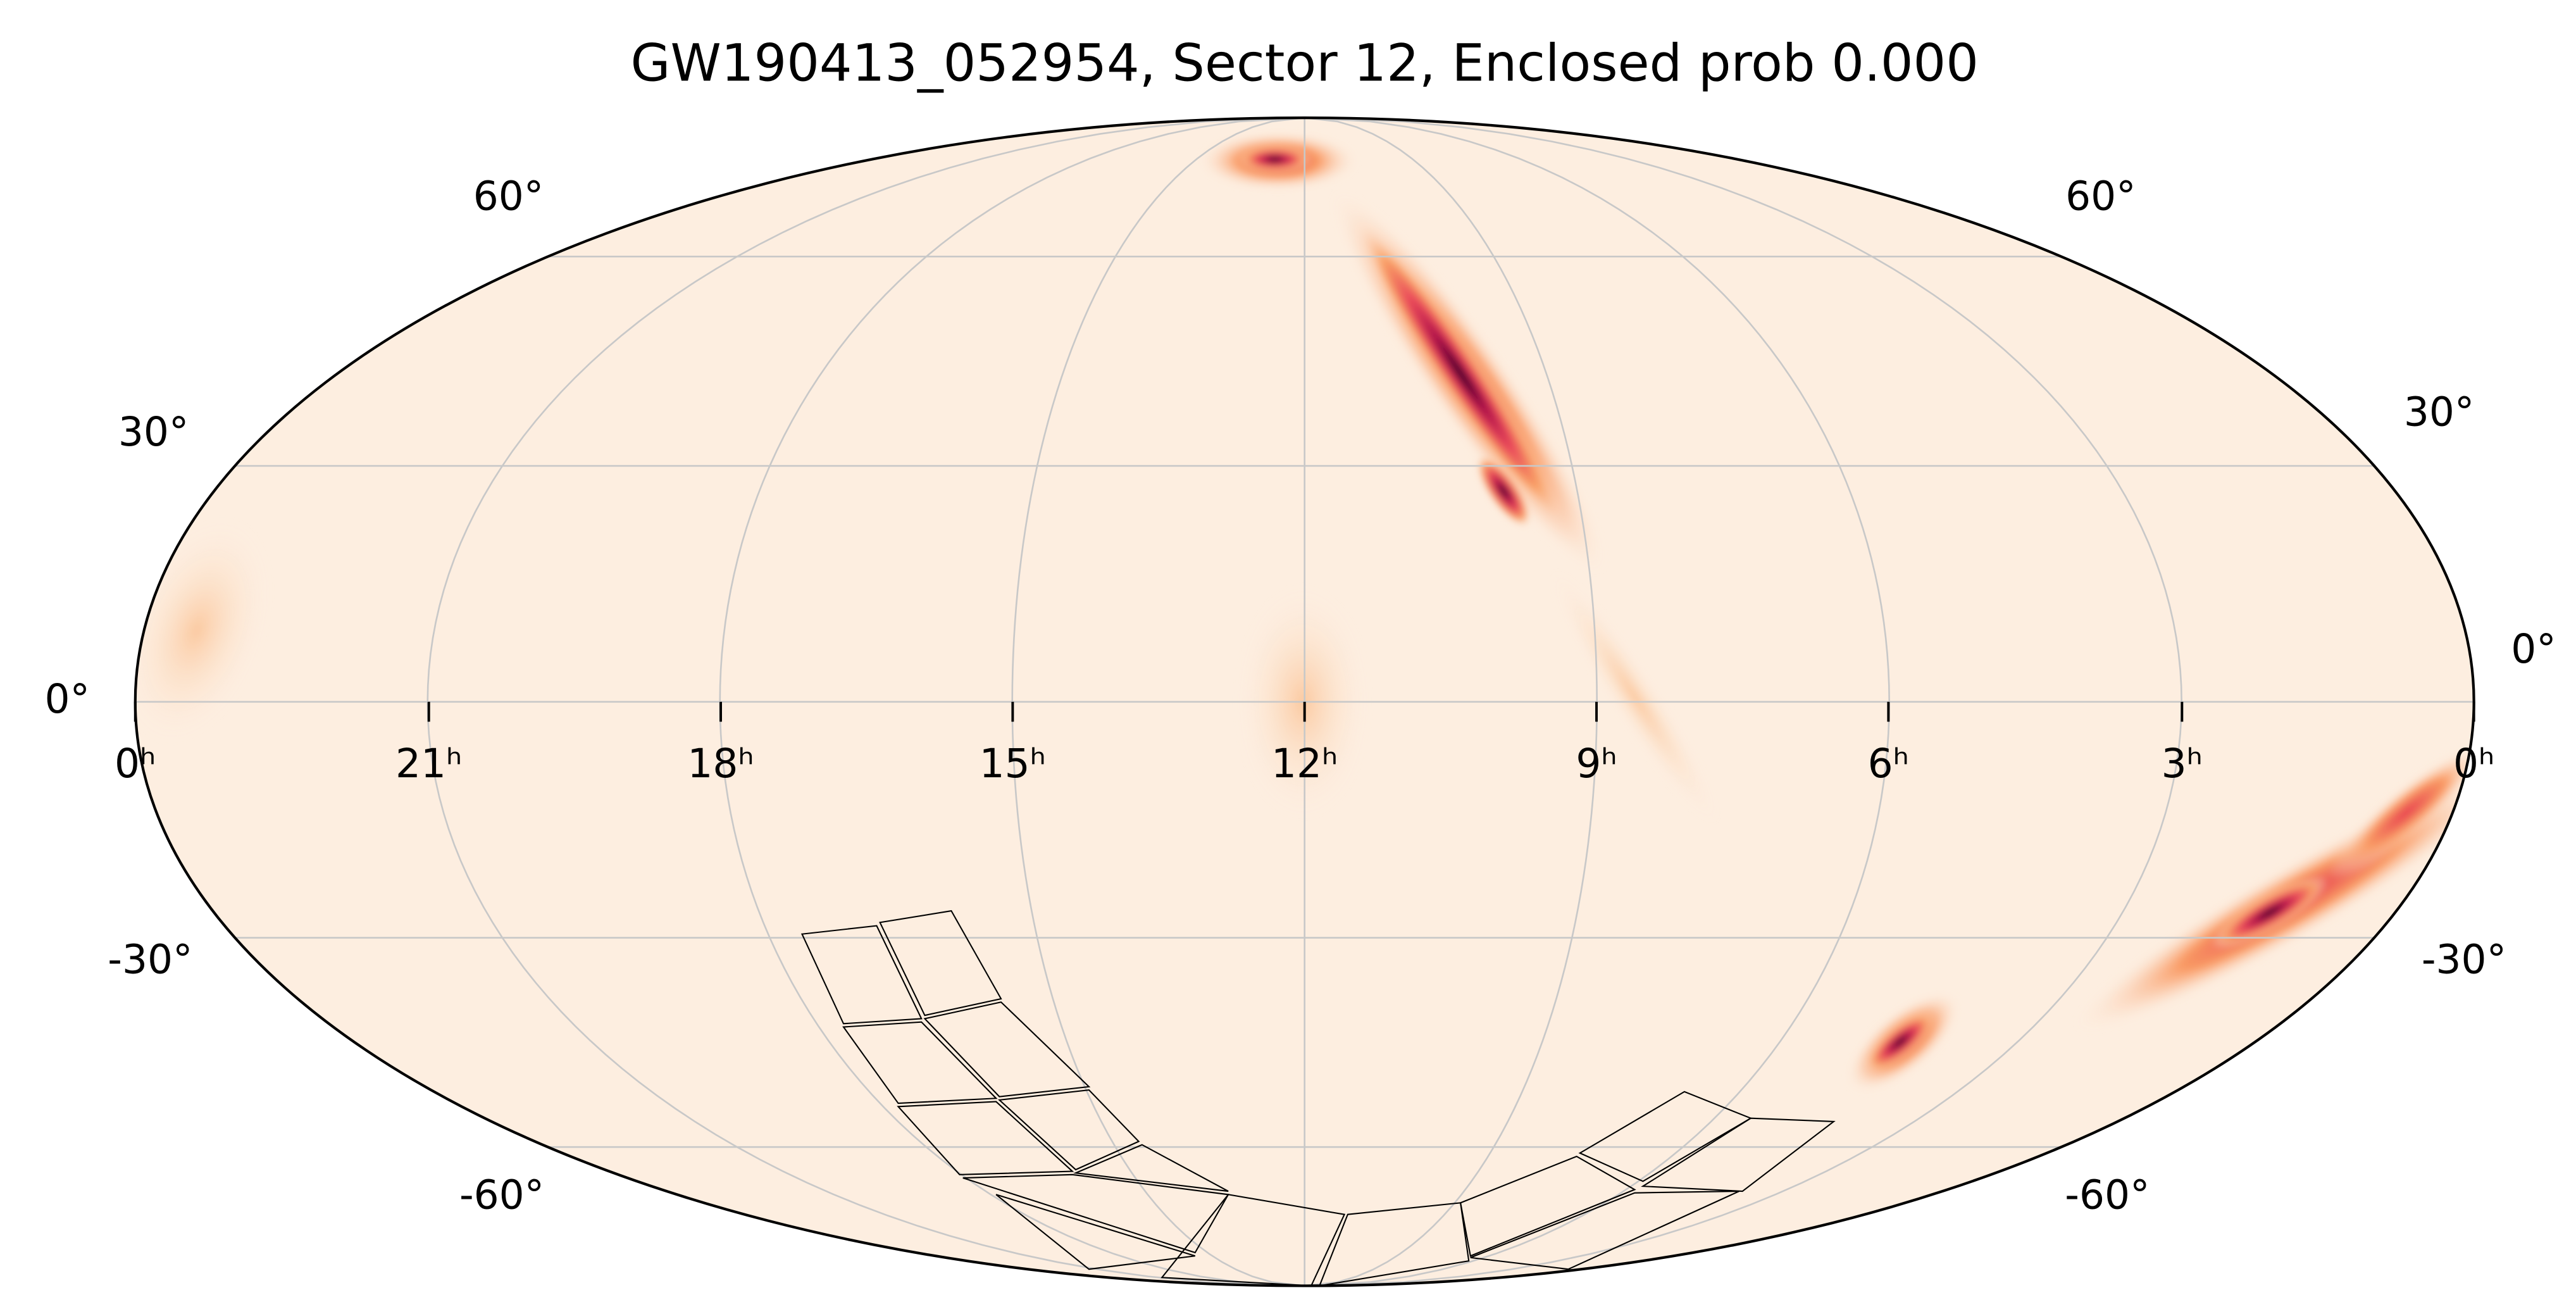  I want to click on ra-label: 18ʰ, so click(720, 764).